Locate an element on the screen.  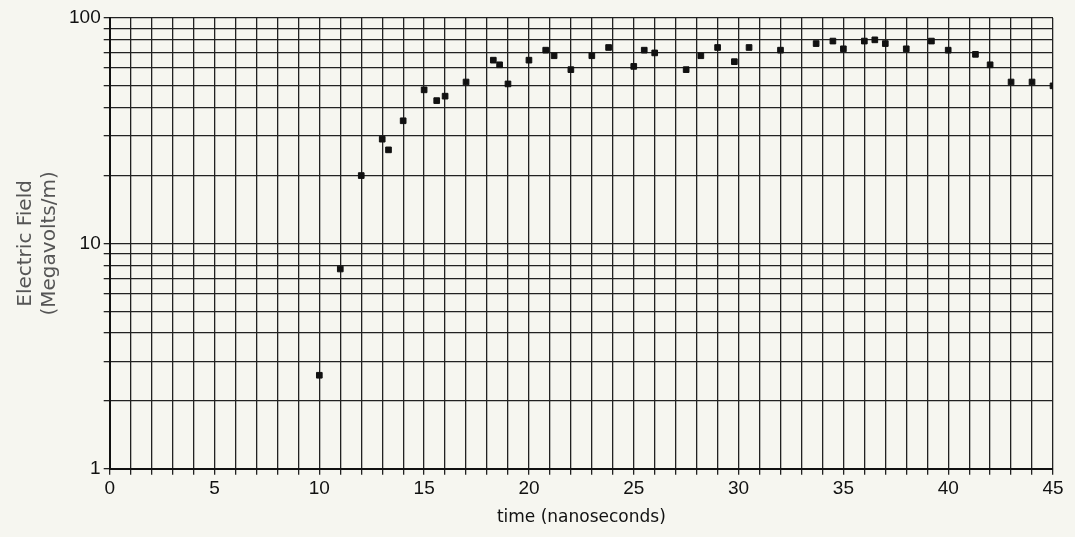
x-tick-label: 15 is located at coordinates (424, 488).